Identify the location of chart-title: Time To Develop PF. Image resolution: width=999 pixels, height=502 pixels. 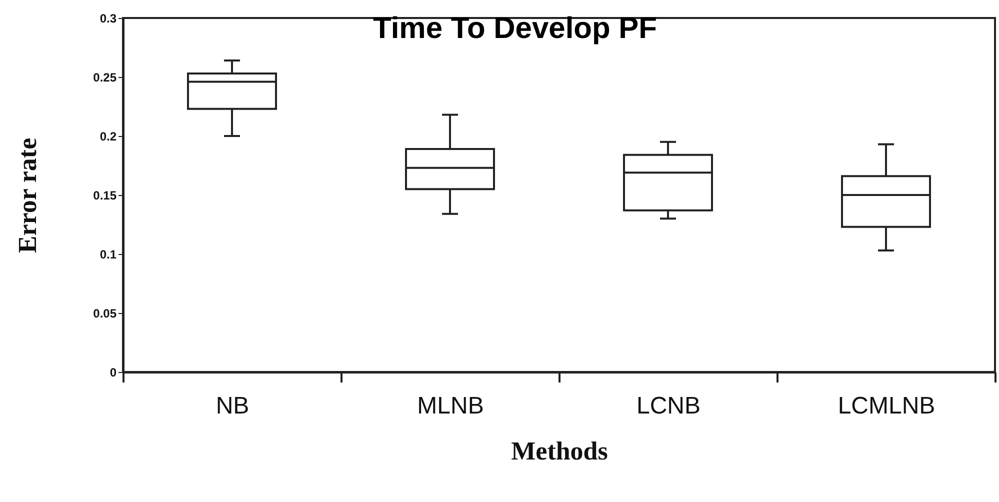
(515, 28).